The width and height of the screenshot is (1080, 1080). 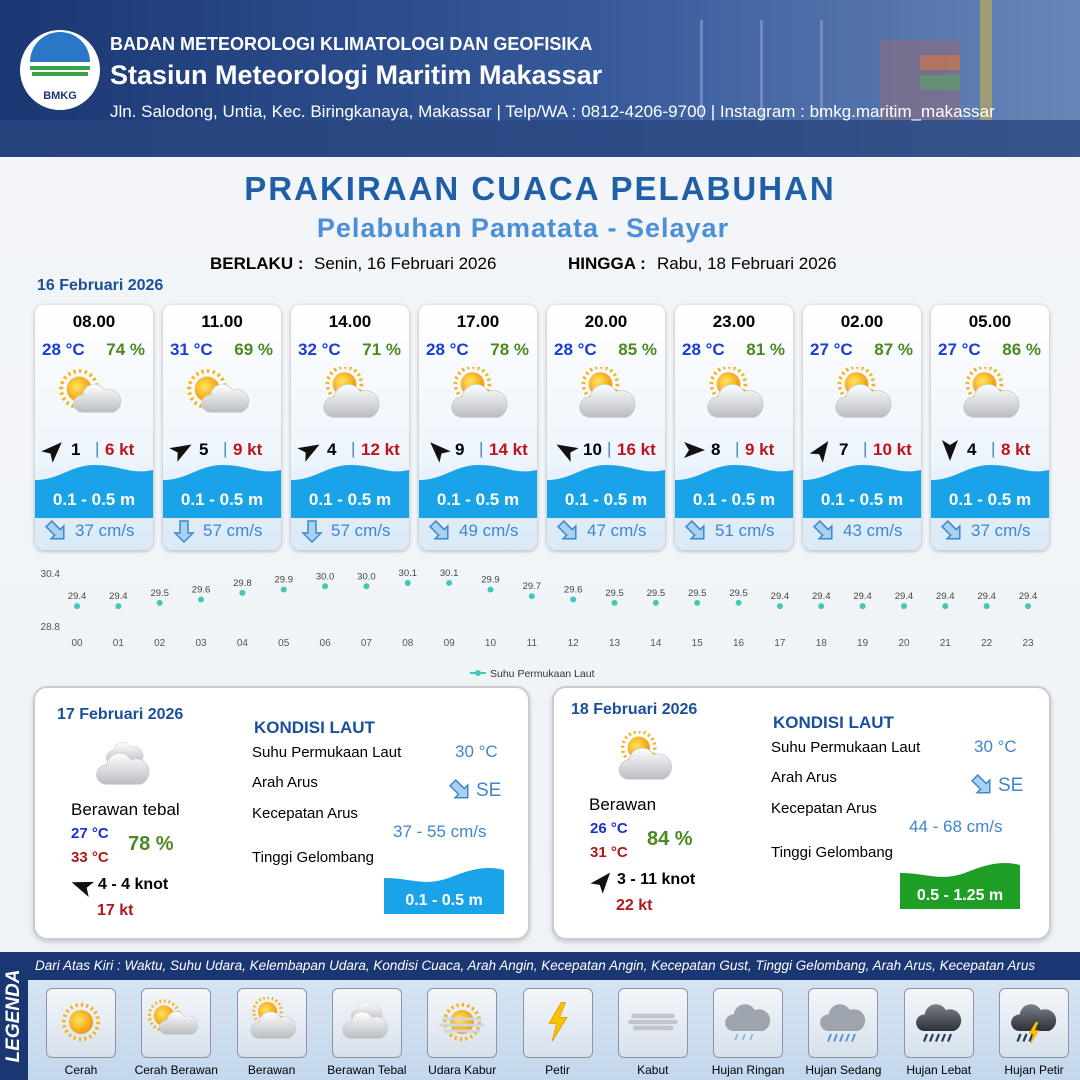 What do you see at coordinates (862, 321) in the screenshot?
I see `time: 02.00` at bounding box center [862, 321].